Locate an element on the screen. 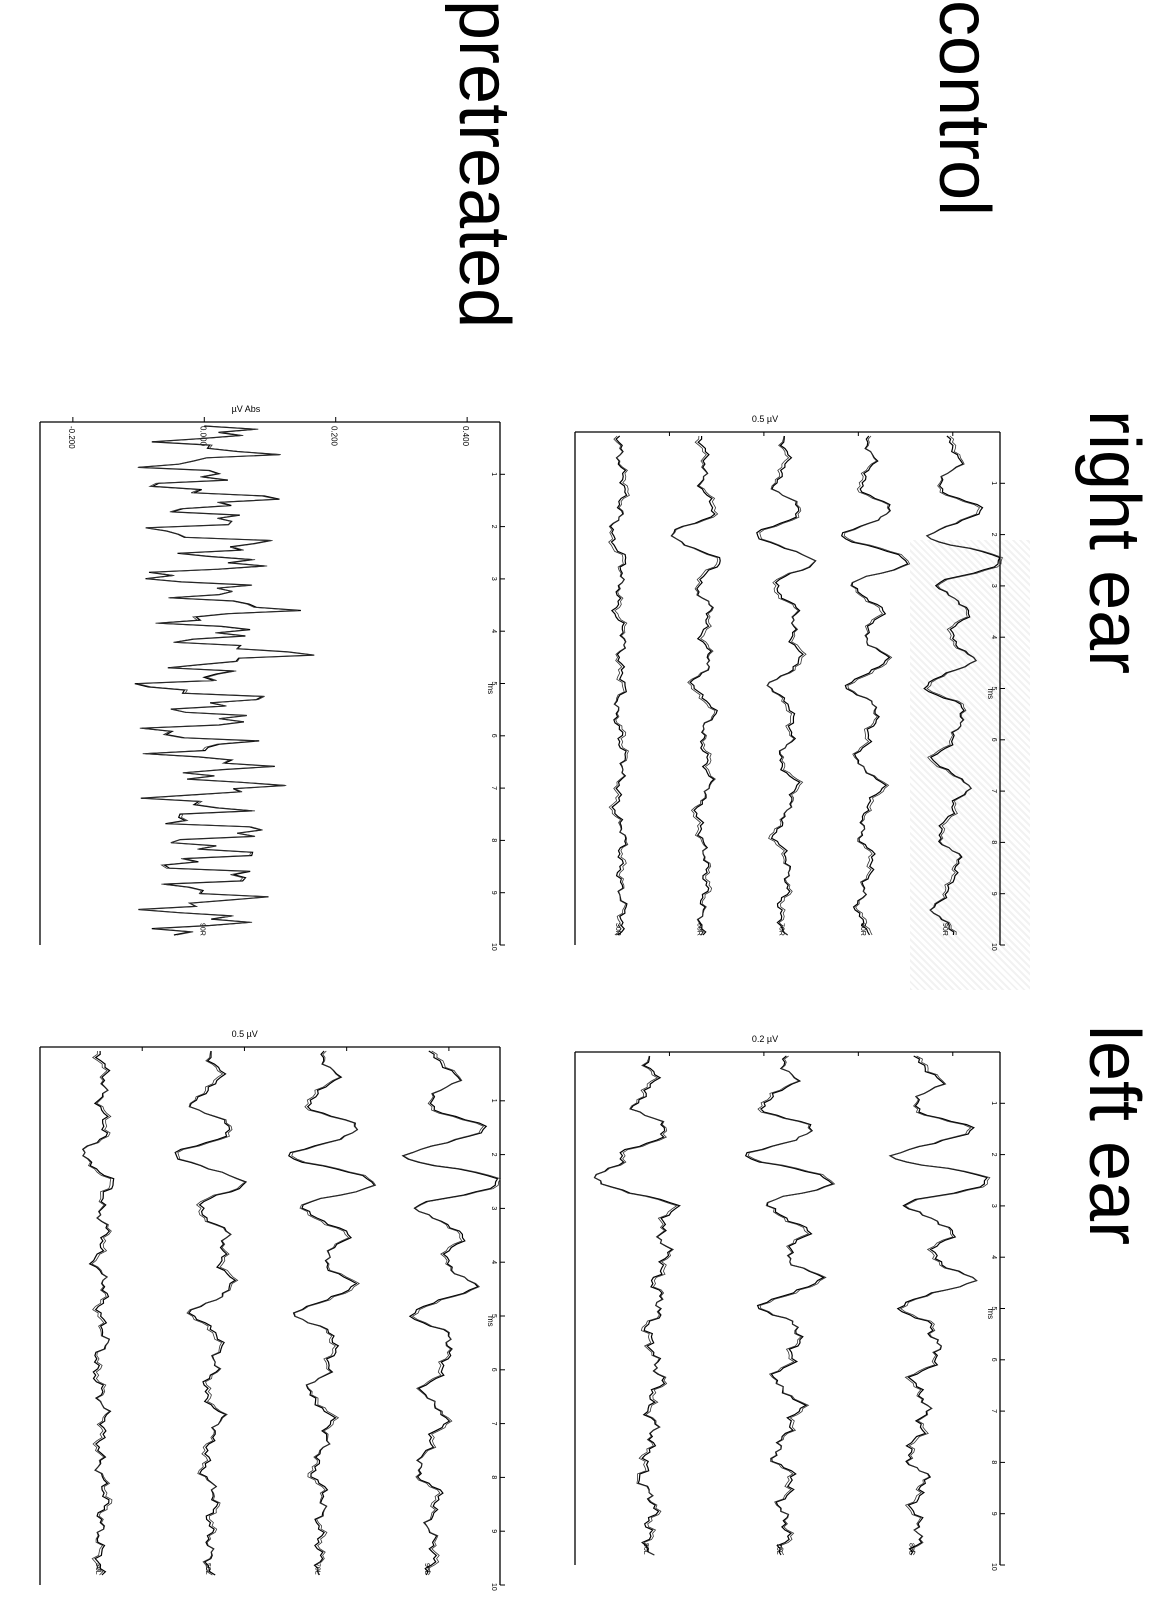 The height and width of the screenshot is (1603, 1162). control-right-ear-panel: 0.5 µV 1 2 3 4 5 6 7 8 9 10 ms 90R 80R 70R 60R 30R is located at coordinates (787, 685).